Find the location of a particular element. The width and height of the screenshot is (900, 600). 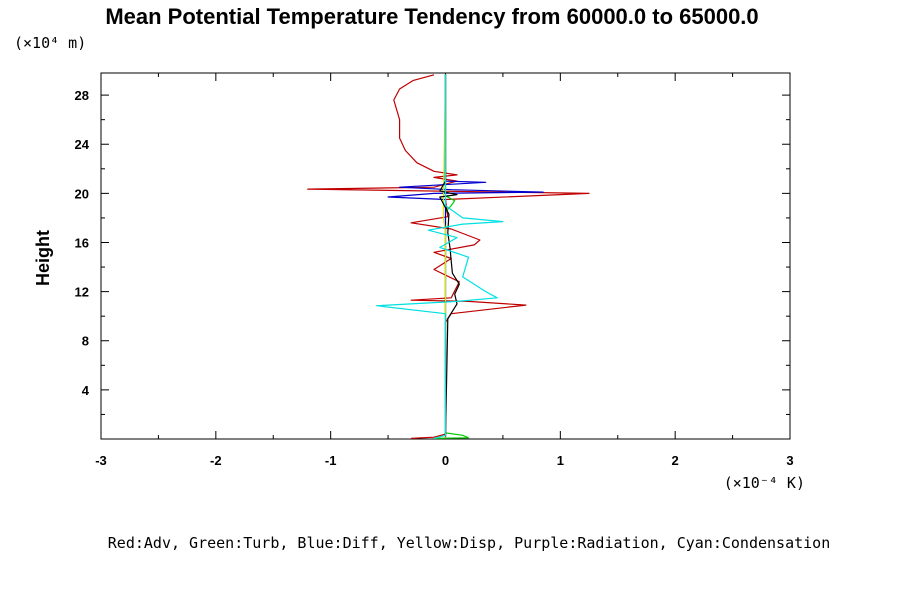

x-tick-label: 2 is located at coordinates (675, 460).